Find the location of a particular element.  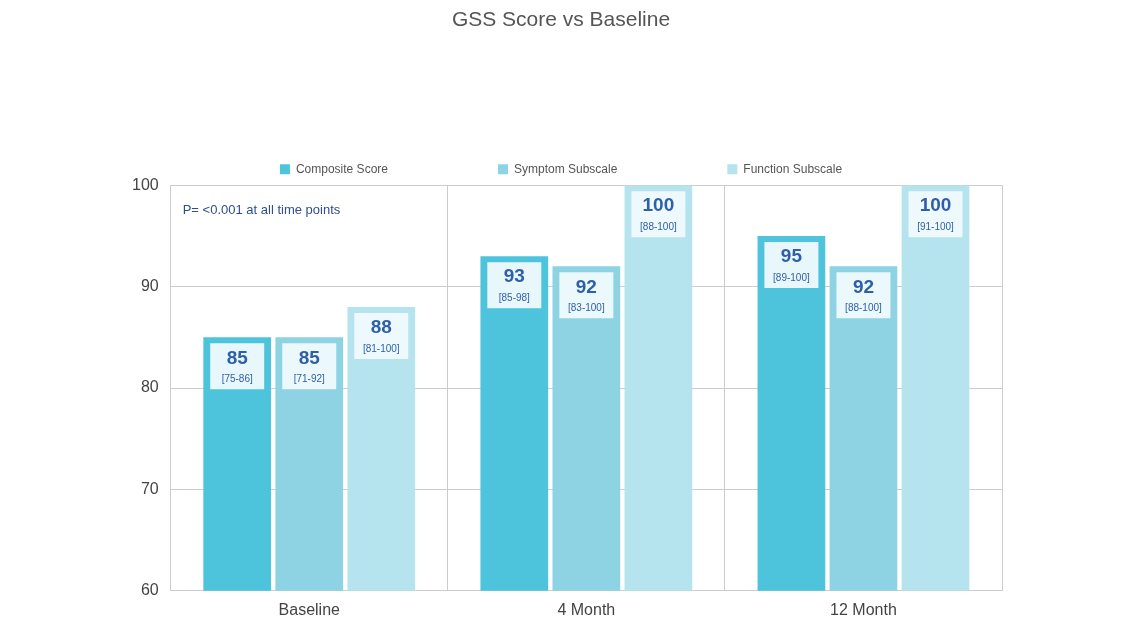

data-label: 92 [88-100] is located at coordinates (864, 294).